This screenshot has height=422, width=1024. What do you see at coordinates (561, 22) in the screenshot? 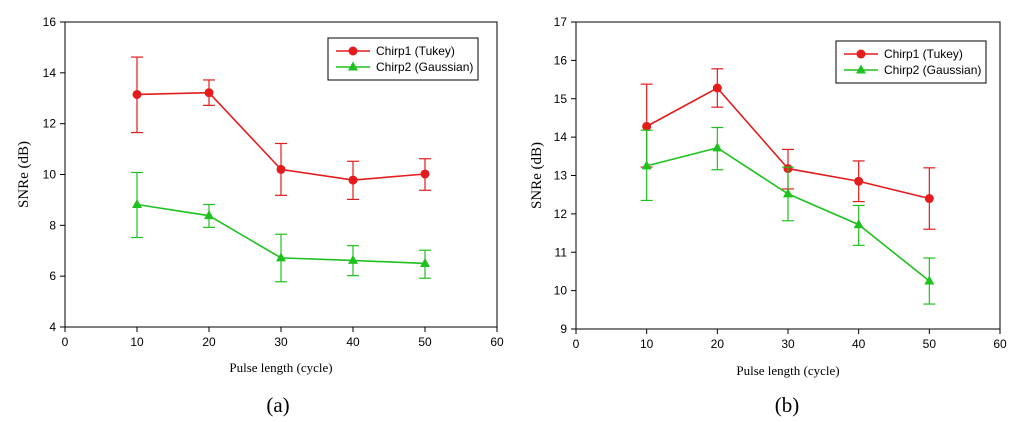
I see `y-tick-label: 17` at bounding box center [561, 22].